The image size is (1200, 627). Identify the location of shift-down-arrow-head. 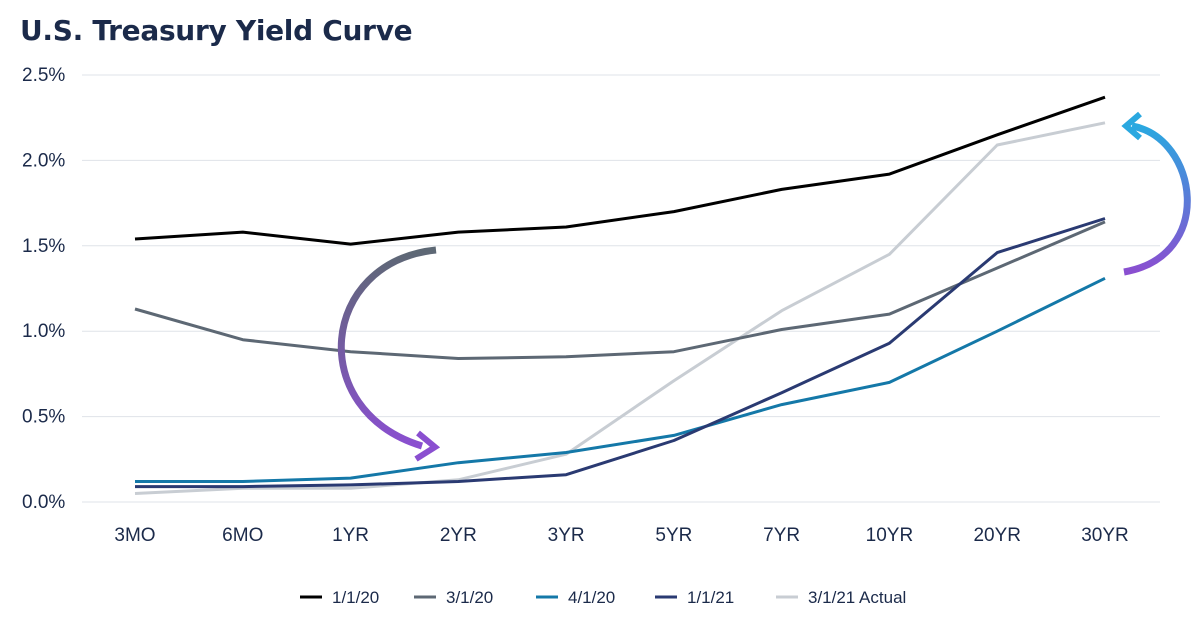
(427, 446).